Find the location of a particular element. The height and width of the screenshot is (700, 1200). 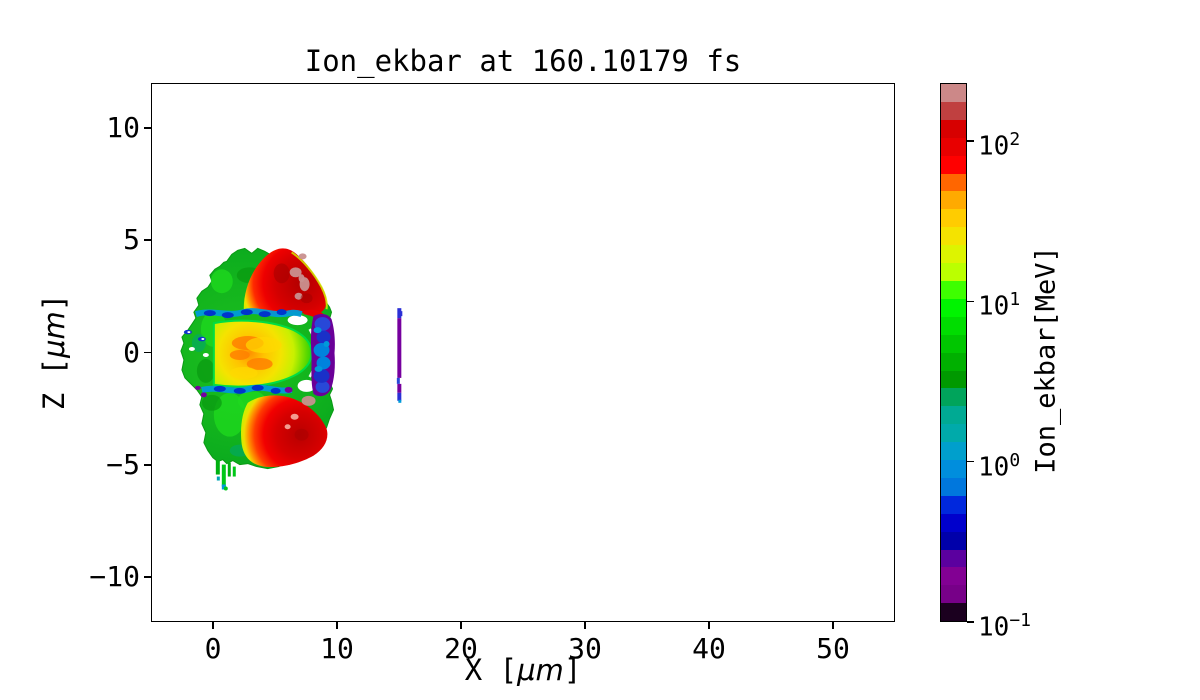

y-tick-label: −10 is located at coordinates (114, 577).